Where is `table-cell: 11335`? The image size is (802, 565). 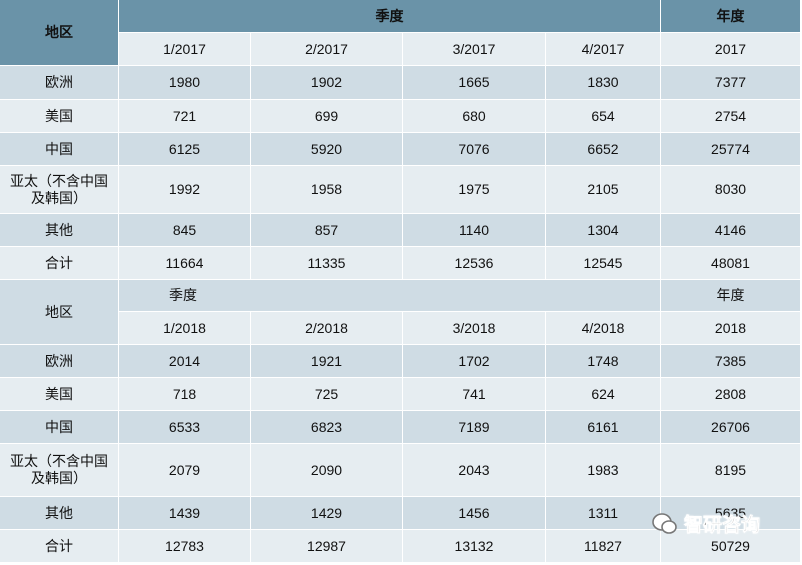 table-cell: 11335 is located at coordinates (327, 263).